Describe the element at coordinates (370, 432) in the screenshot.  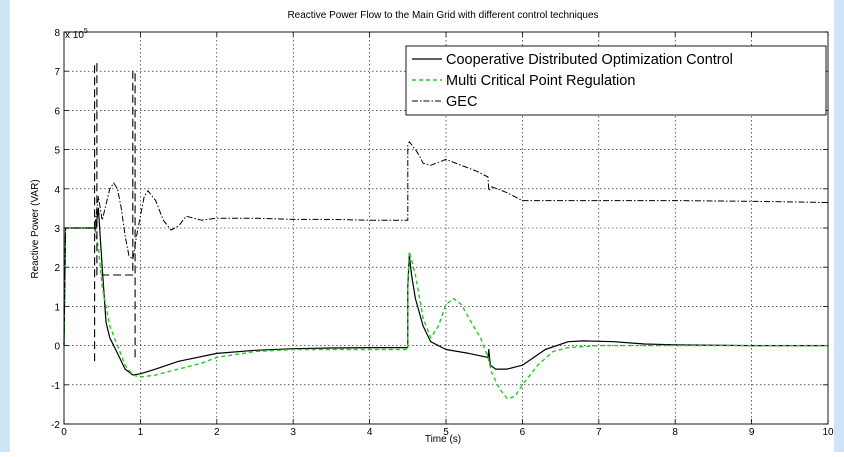
I see `x-tick-label: 4` at that location.